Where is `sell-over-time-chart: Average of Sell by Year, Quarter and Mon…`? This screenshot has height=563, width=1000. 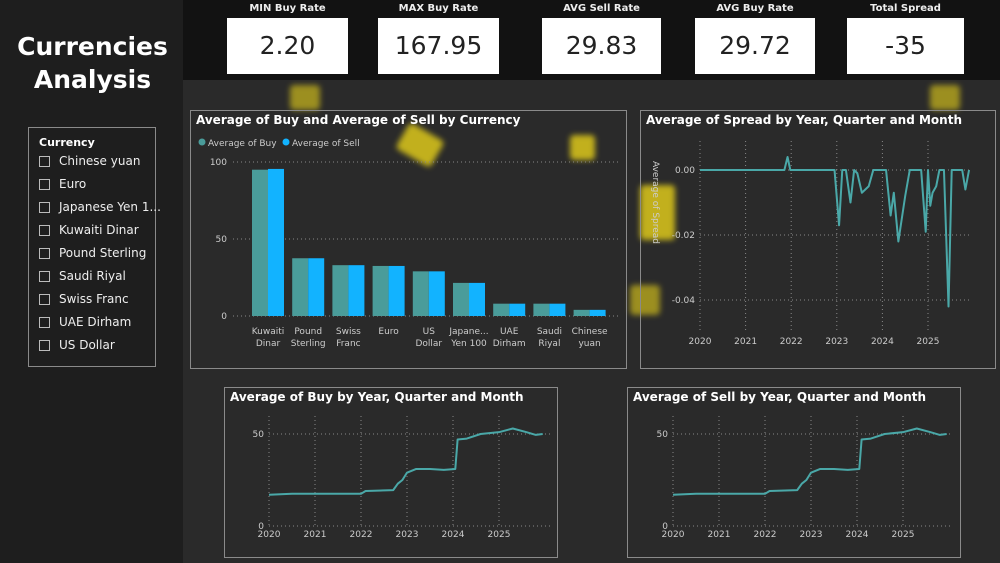 sell-over-time-chart: Average of Sell by Year, Quarter and Mon… is located at coordinates (794, 472).